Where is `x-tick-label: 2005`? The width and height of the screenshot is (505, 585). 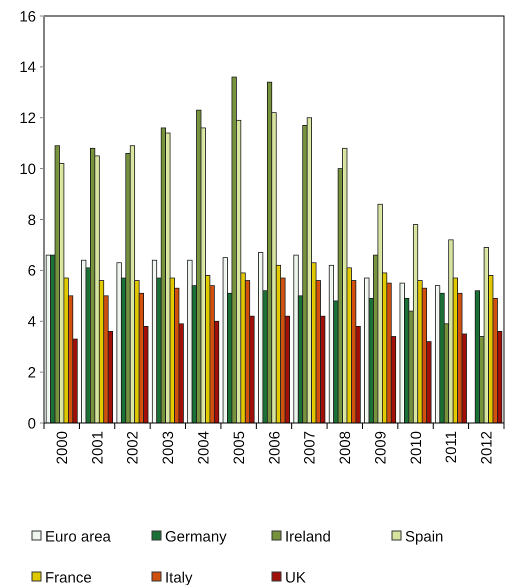 x-tick-label: 2005 is located at coordinates (239, 447).